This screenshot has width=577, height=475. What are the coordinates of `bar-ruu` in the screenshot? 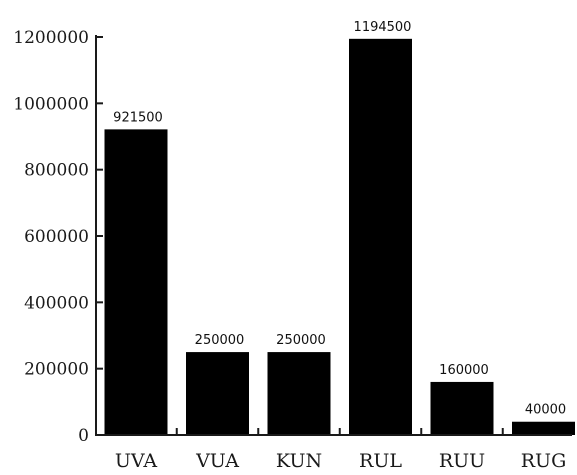 It's located at (462, 408).